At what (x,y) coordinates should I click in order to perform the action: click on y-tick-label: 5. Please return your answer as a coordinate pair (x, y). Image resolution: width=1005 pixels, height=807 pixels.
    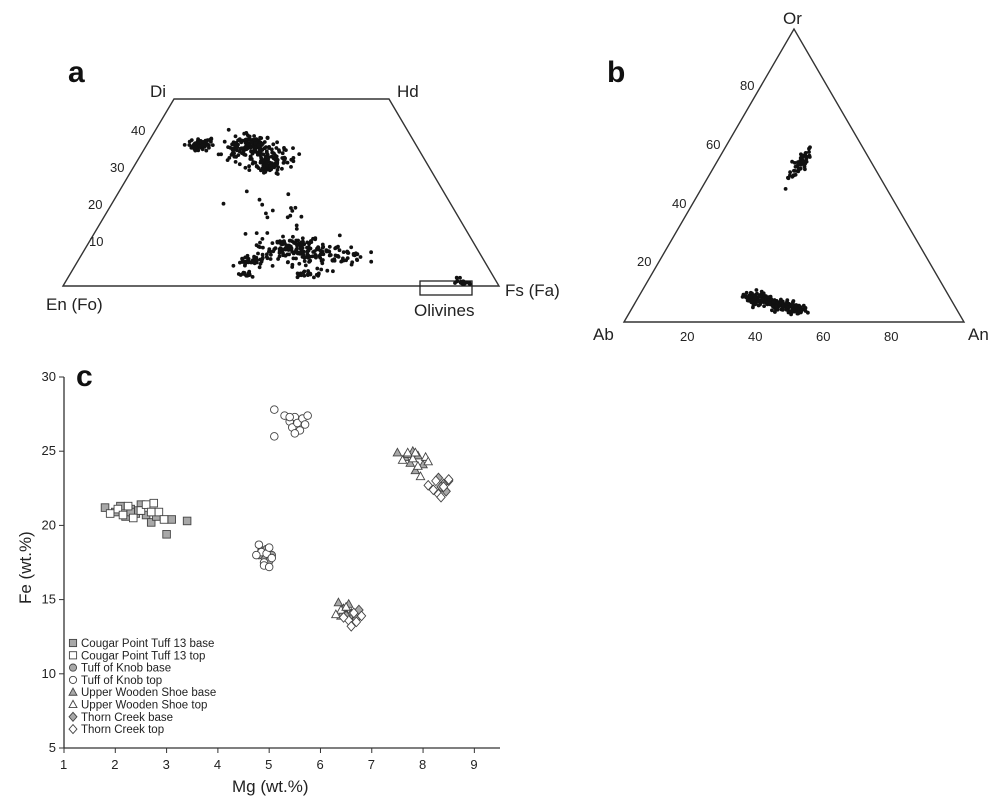
    Looking at the image, I should click on (52, 747).